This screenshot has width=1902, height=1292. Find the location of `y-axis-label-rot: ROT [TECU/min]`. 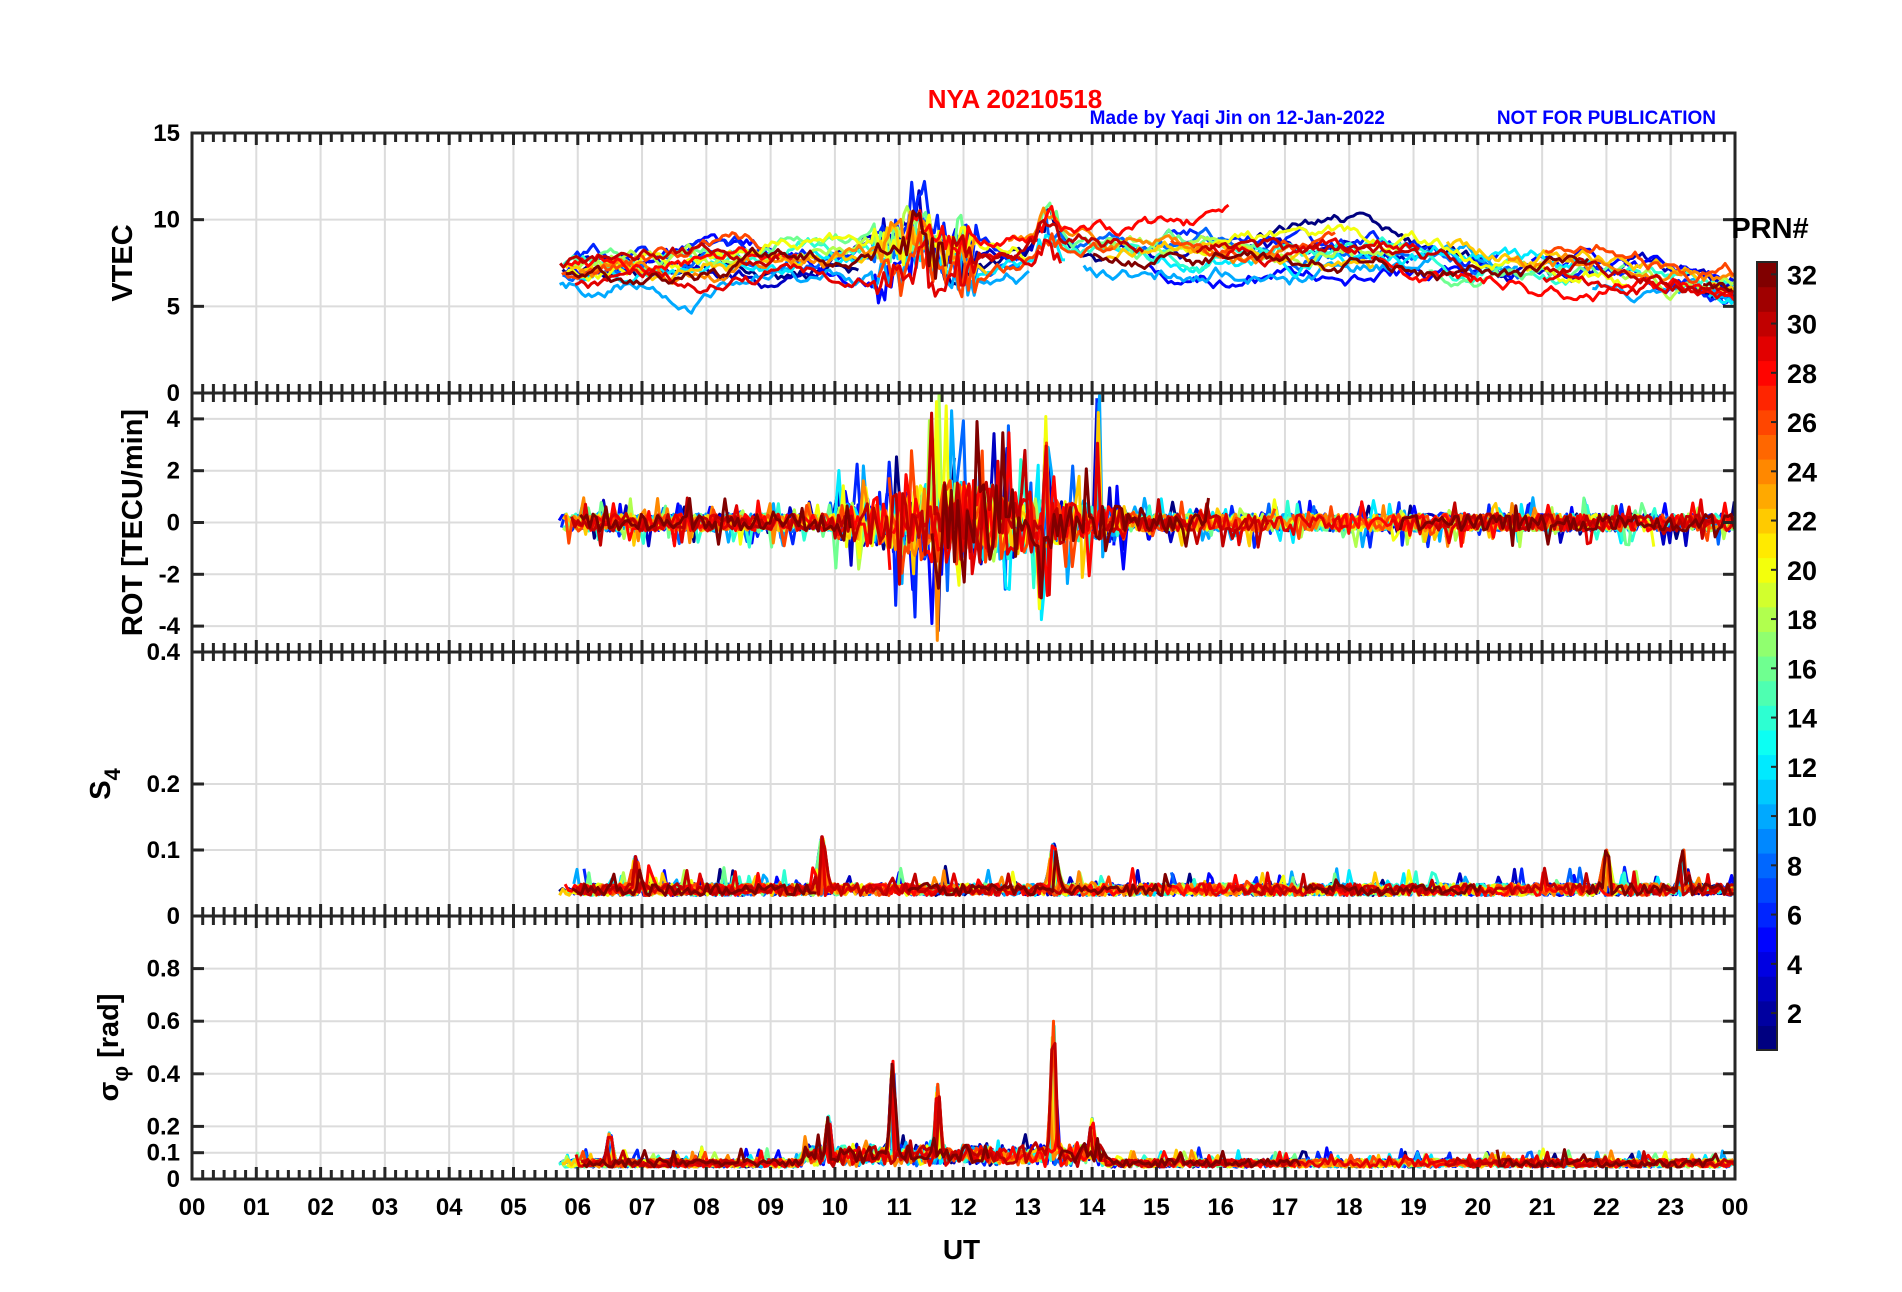

y-axis-label-rot: ROT [TECU/min] is located at coordinates (133, 522).